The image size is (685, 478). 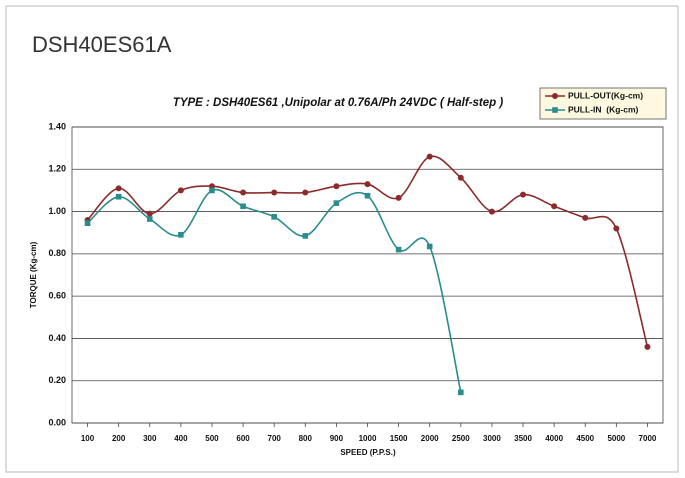 I want to click on x-tick-label: 1500, so click(x=399, y=438).